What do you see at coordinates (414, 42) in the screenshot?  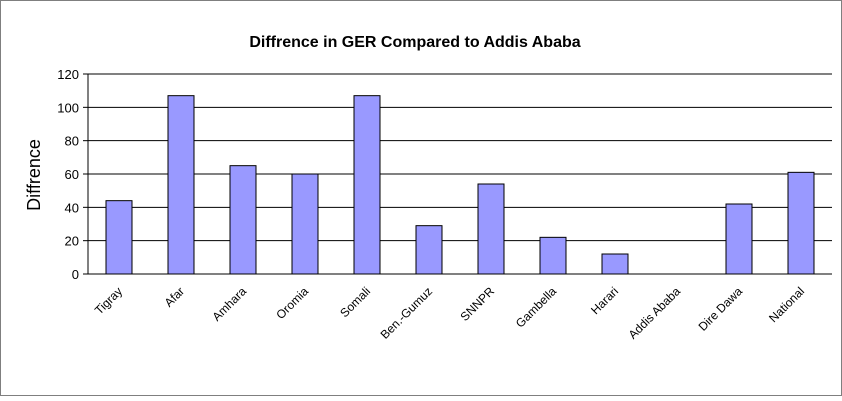 I see `chart-title: Diffrence in GER Compared to Addis Ababa` at bounding box center [414, 42].